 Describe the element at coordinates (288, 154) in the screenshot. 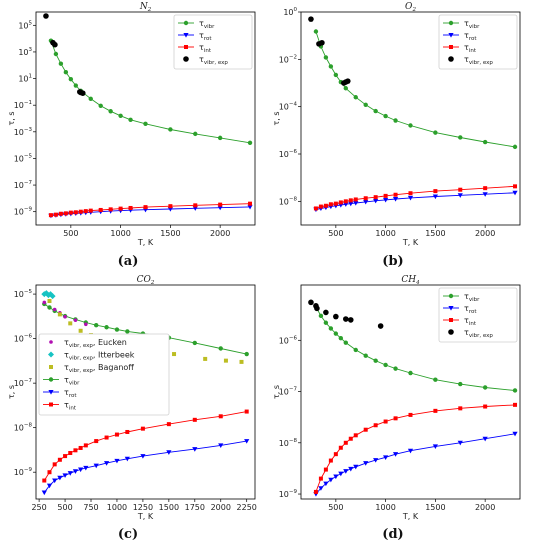

I see `y-tick-label: 10⁻⁶` at that location.